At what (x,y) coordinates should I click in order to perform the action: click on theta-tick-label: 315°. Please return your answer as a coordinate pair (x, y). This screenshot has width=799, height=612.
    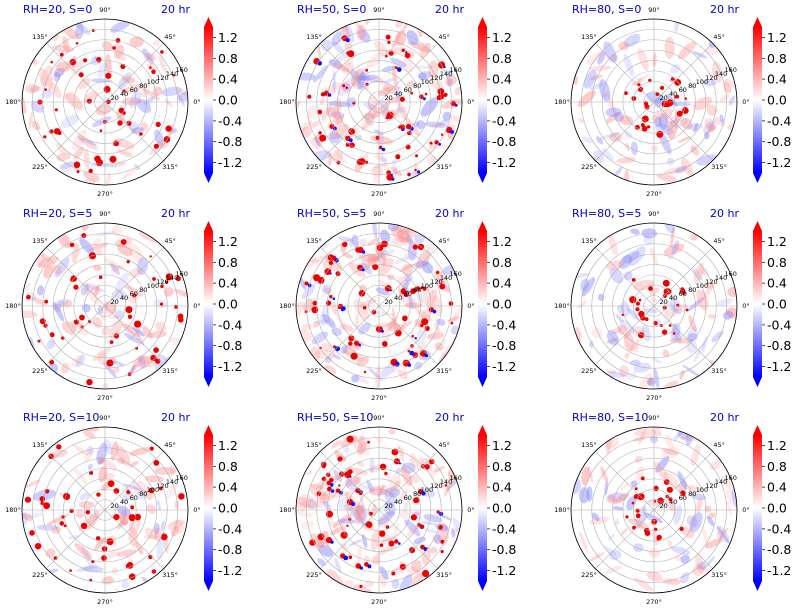
    Looking at the image, I should click on (444, 167).